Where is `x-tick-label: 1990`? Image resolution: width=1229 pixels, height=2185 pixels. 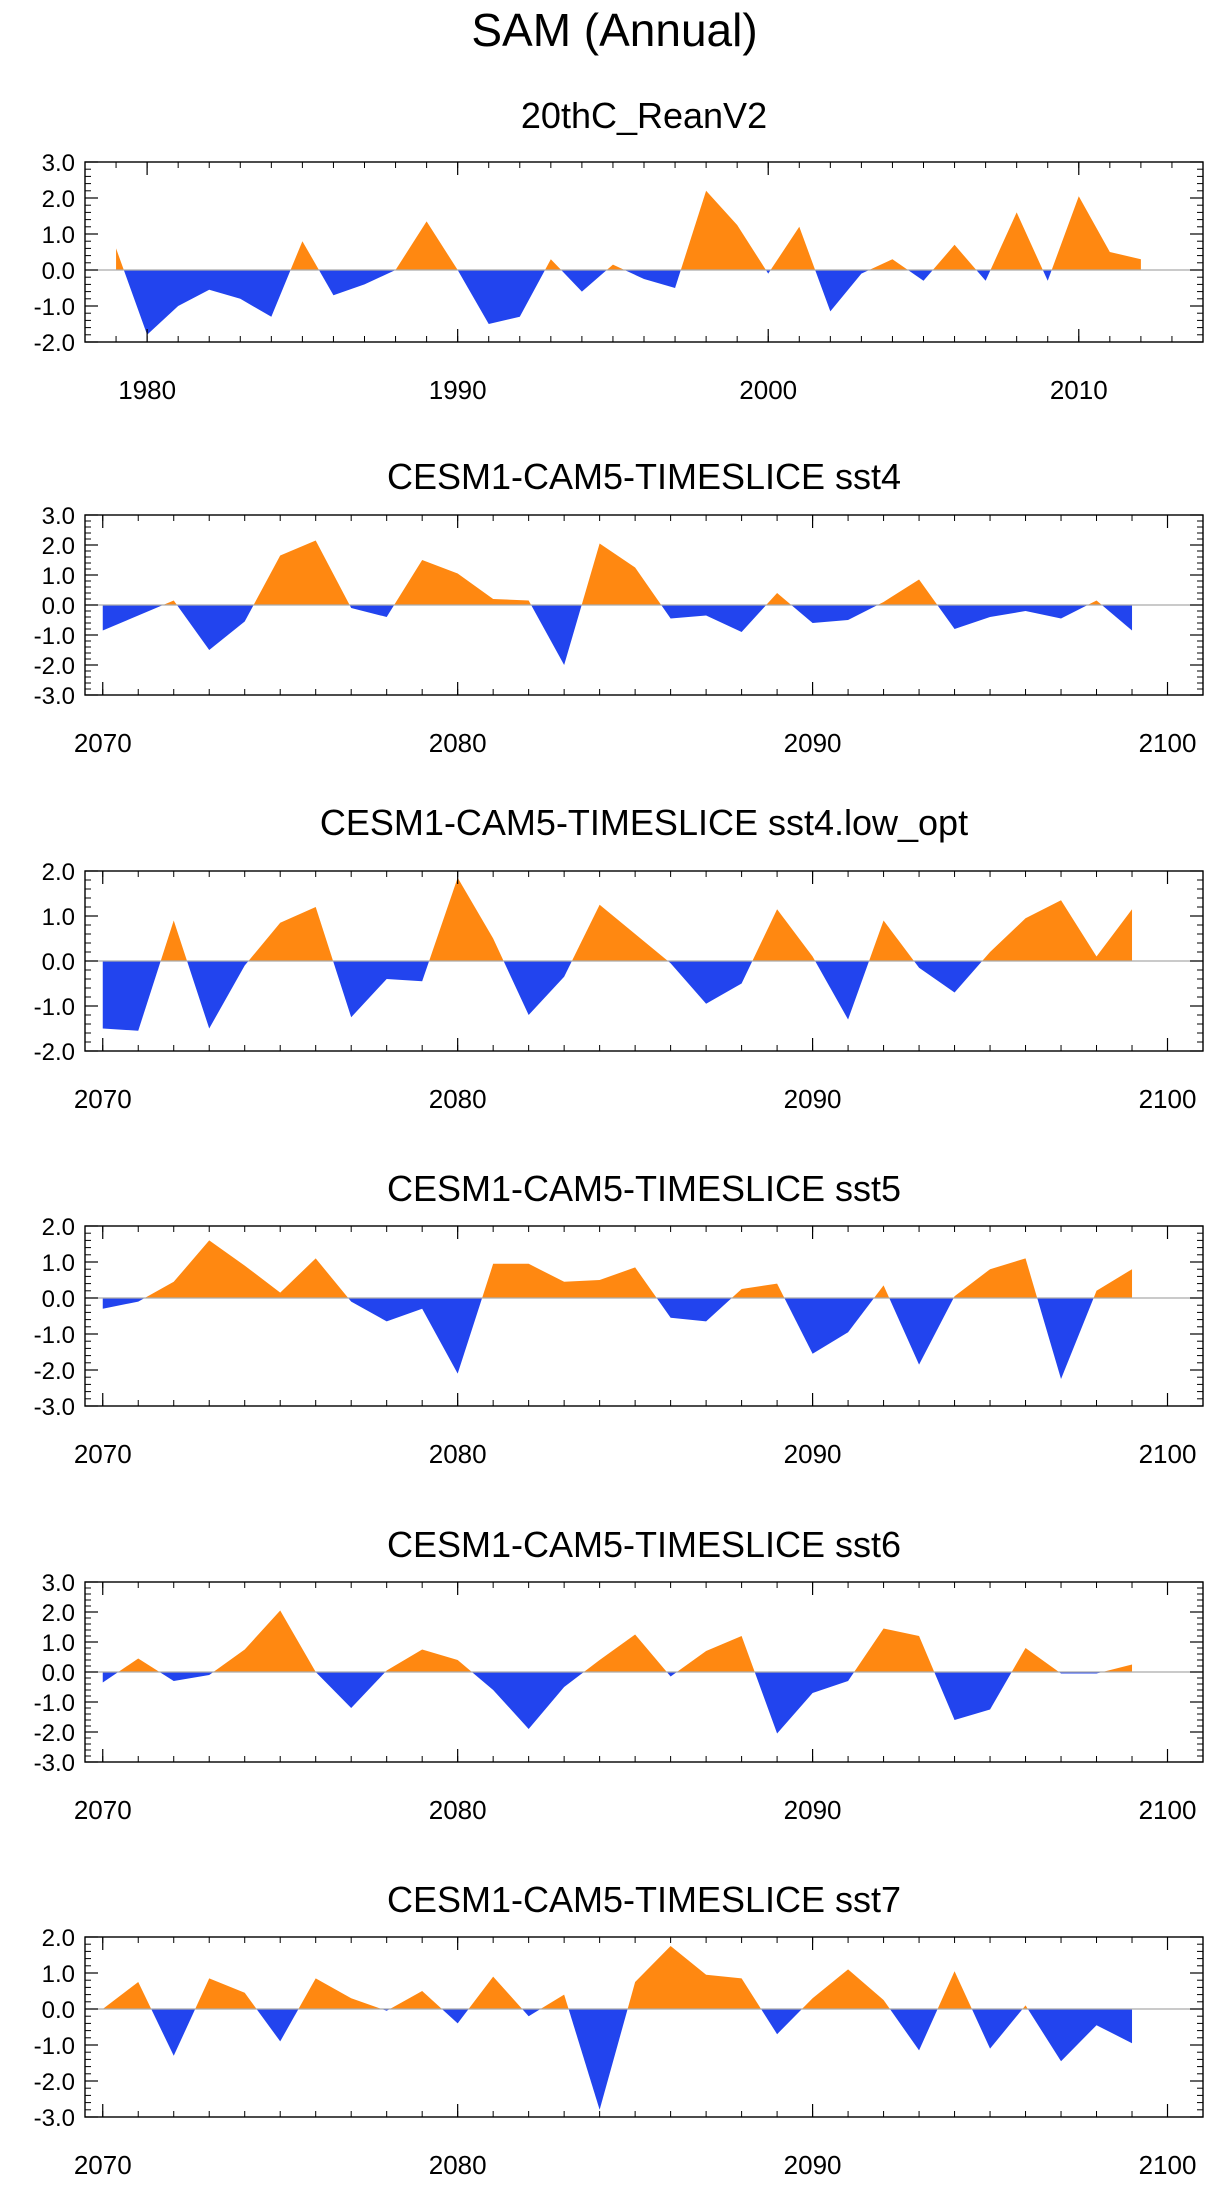 x-tick-label: 1990 is located at coordinates (458, 390).